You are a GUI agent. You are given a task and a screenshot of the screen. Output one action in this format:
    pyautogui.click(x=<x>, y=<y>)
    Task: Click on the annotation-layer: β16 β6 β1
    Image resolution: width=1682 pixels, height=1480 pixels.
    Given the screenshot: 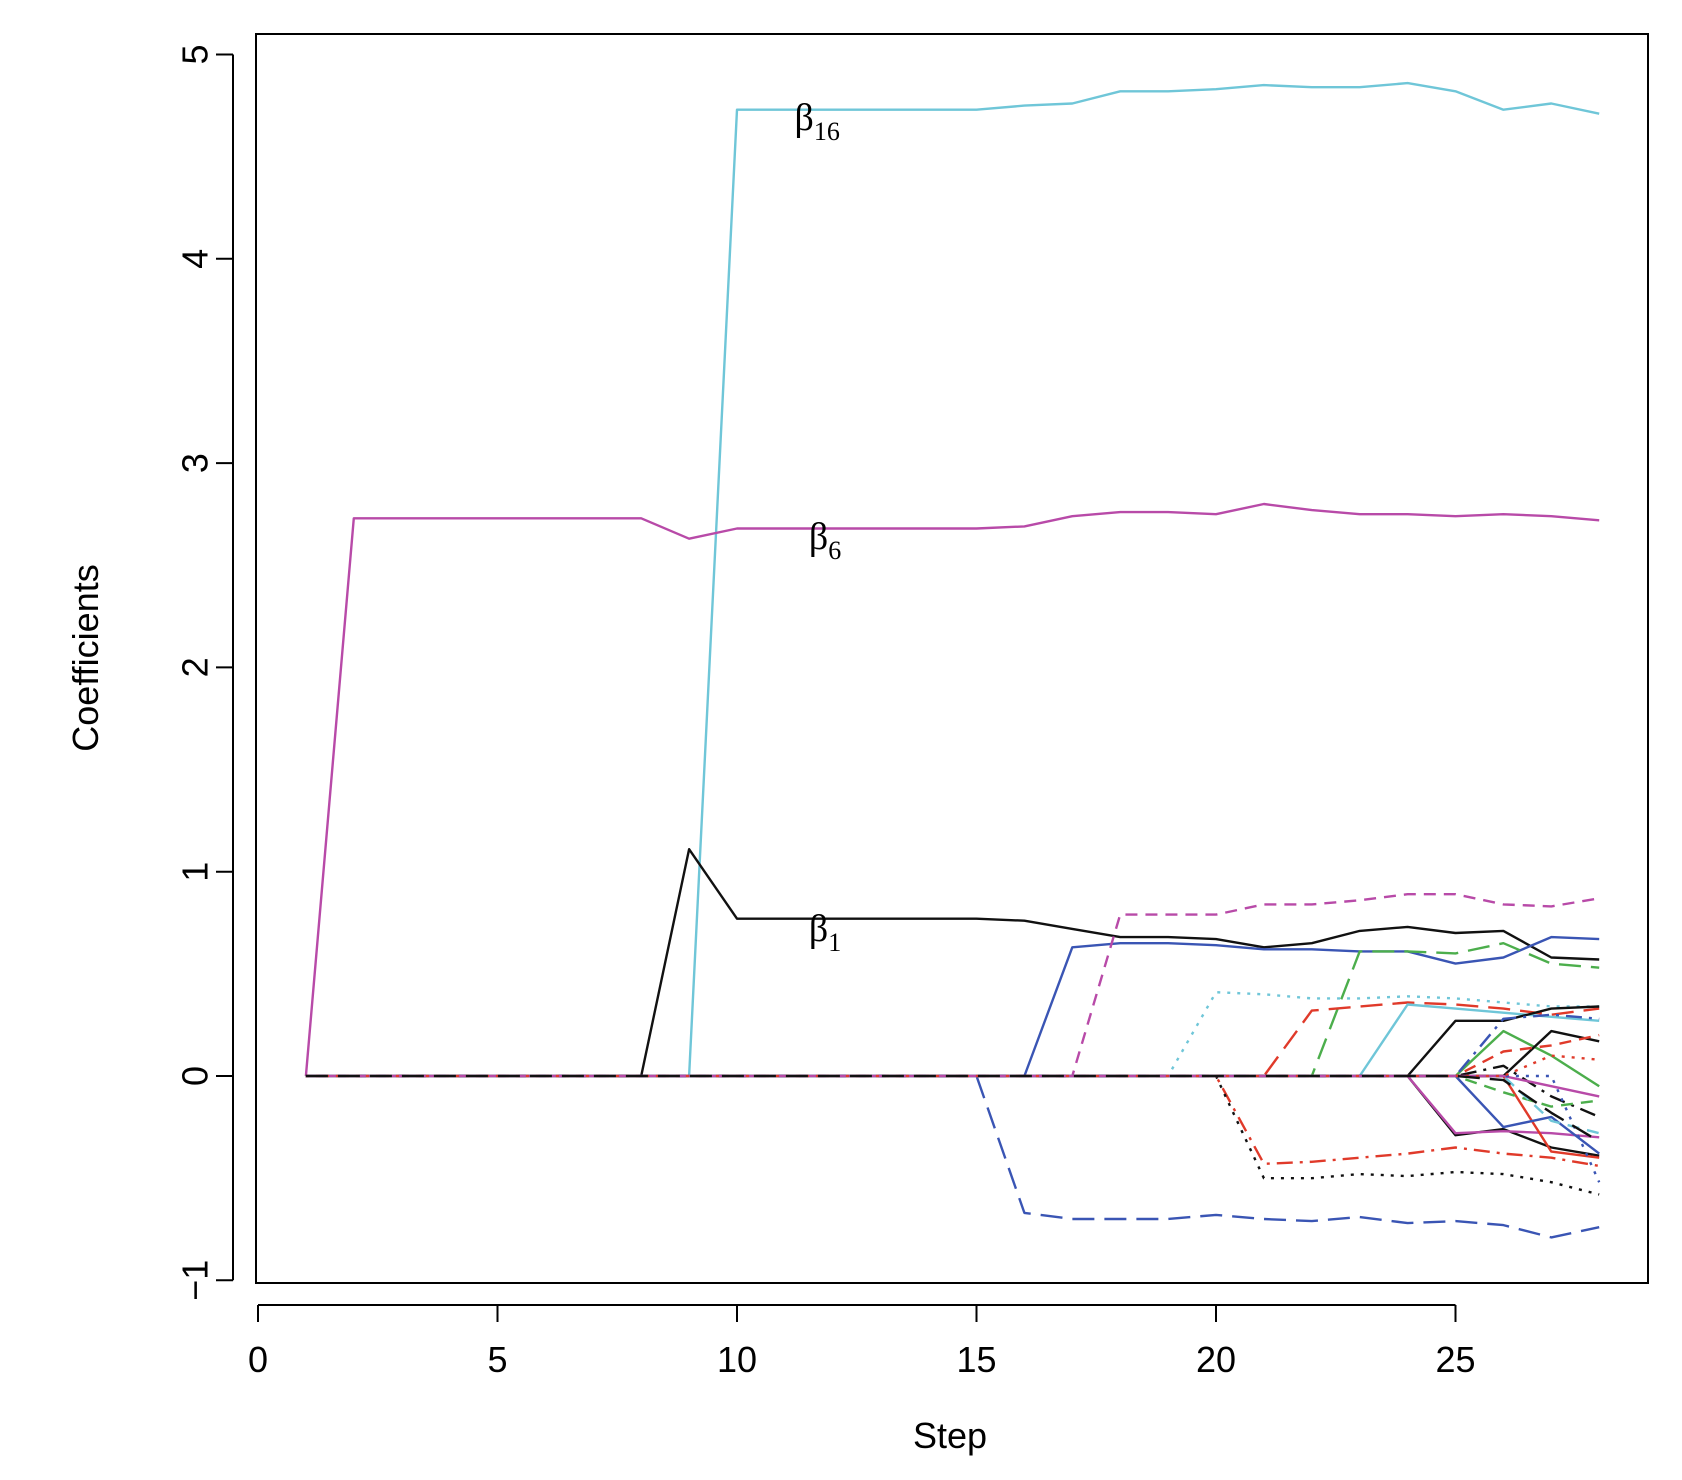 What is the action you would take?
    pyautogui.click(x=817, y=527)
    